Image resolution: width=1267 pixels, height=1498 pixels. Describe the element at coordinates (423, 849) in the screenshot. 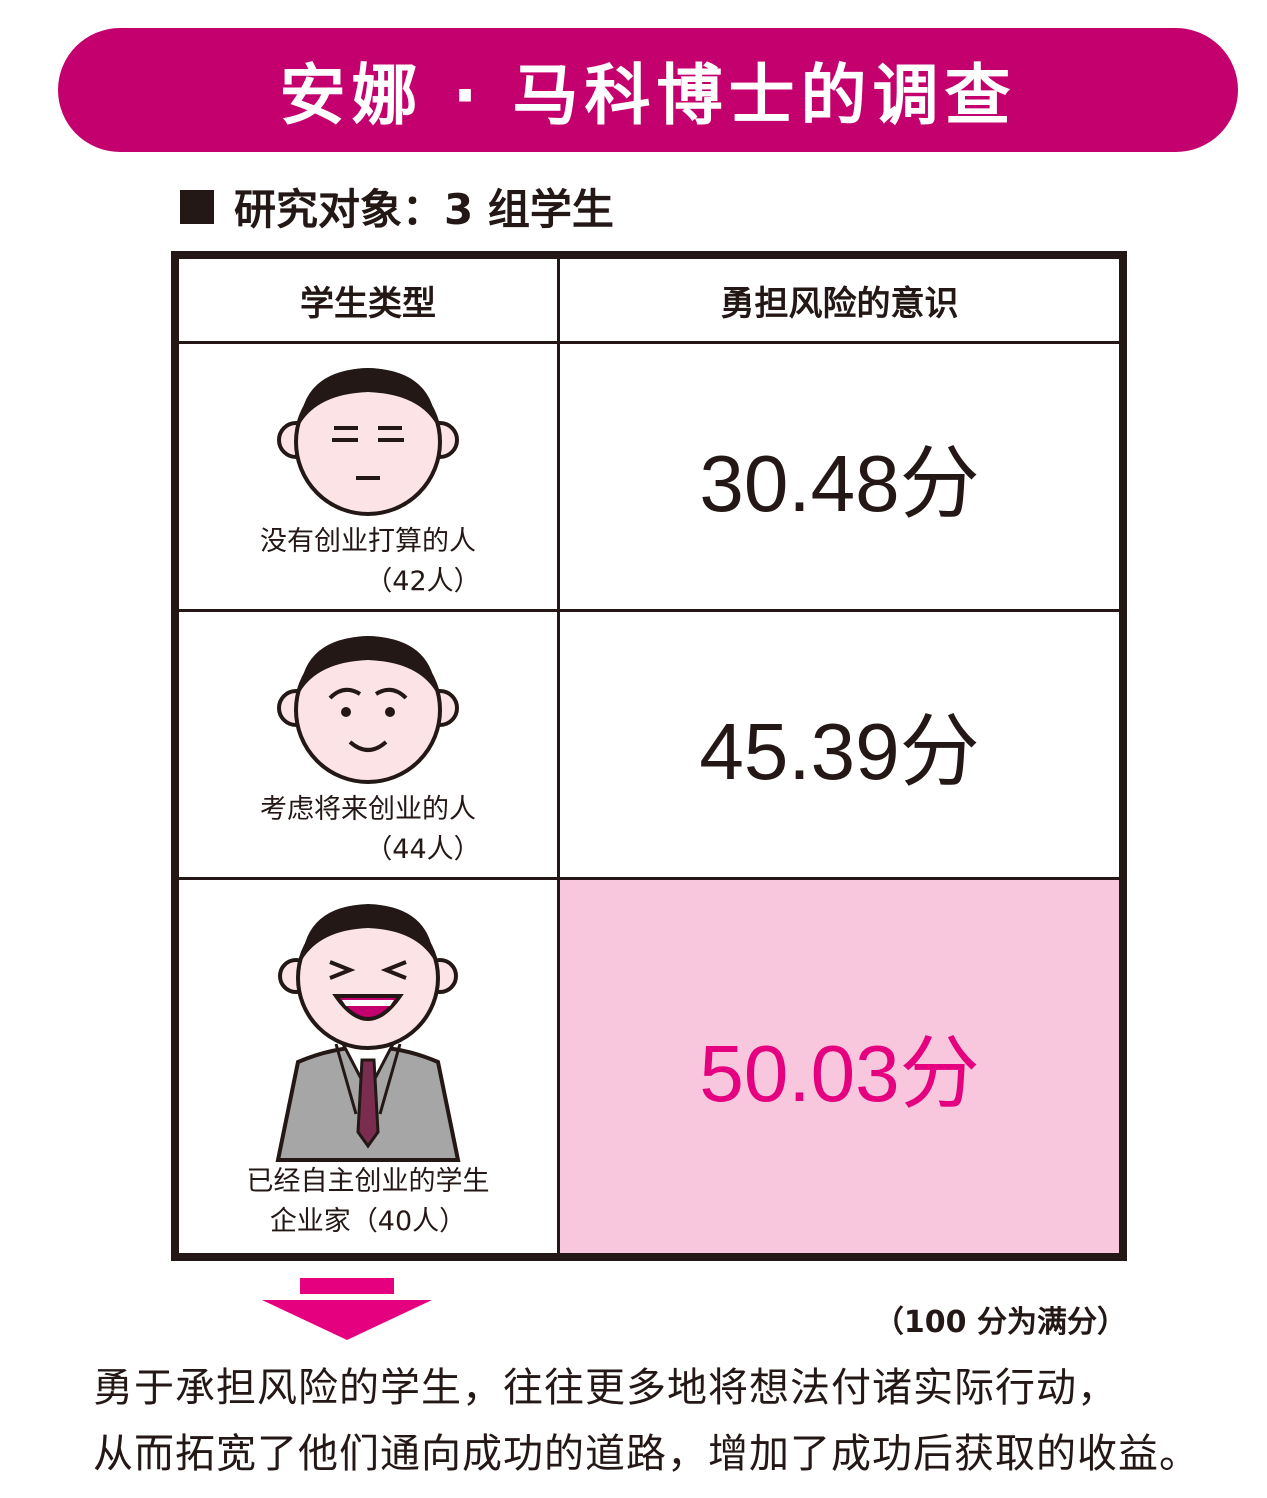

I see `group-count: （44人）` at that location.